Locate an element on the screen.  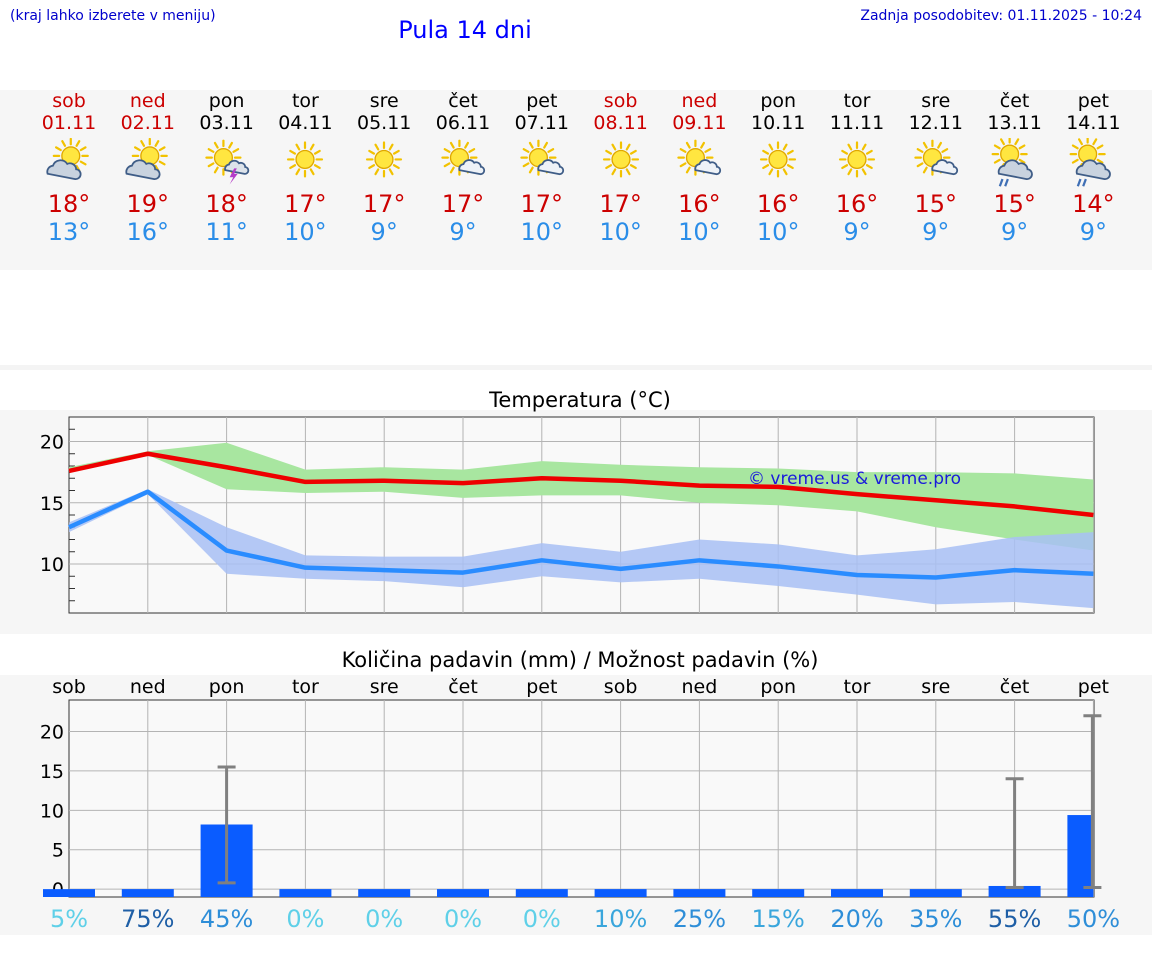
precipitation-probability: 25% is located at coordinates (699, 918).